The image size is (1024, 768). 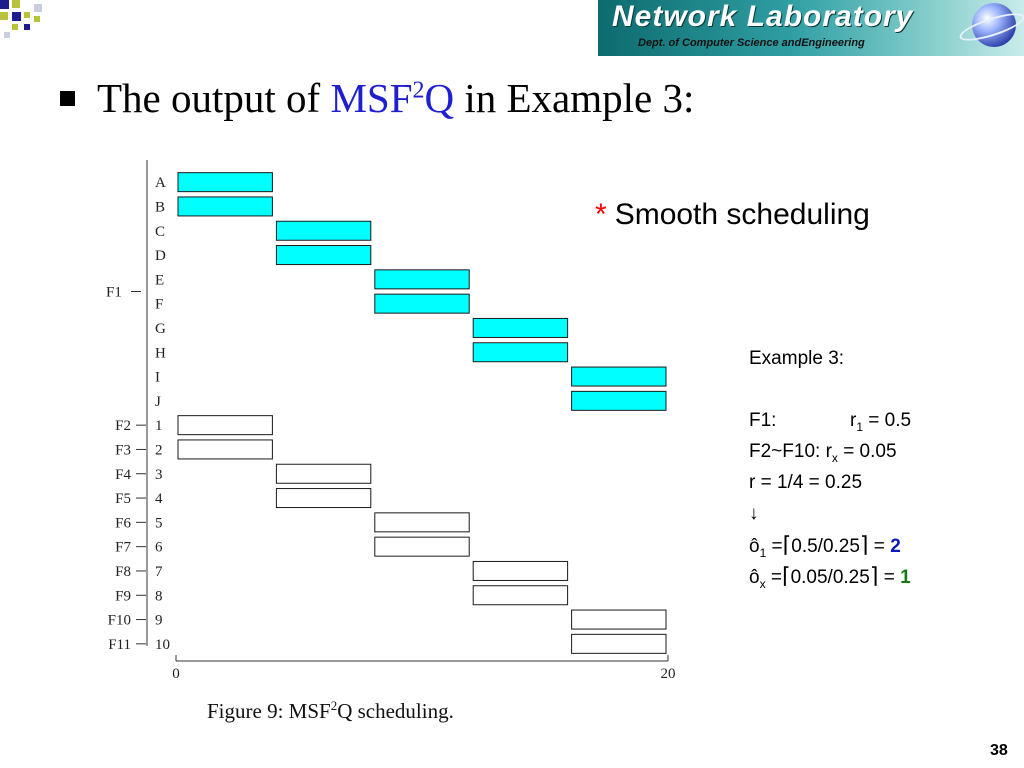 What do you see at coordinates (123, 499) in the screenshot?
I see `flow-label: F5` at bounding box center [123, 499].